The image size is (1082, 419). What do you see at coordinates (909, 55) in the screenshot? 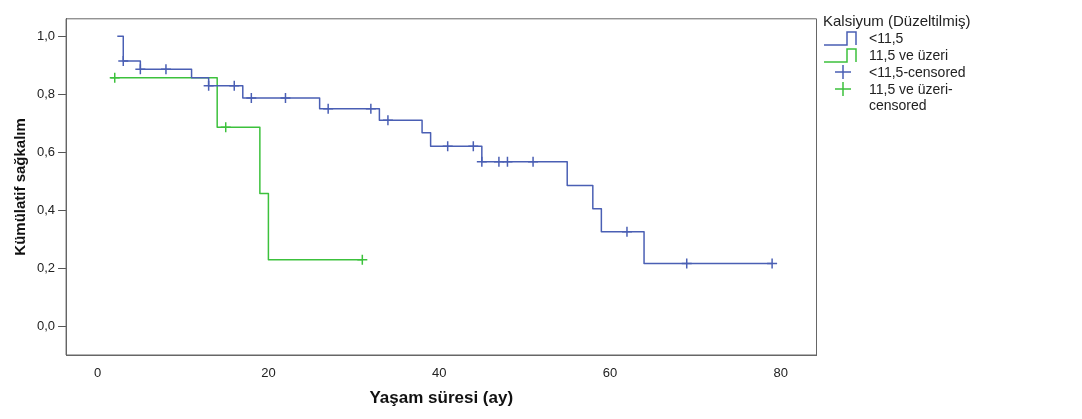
I see `legend-label: 11,5 ve üzeri` at bounding box center [909, 55].